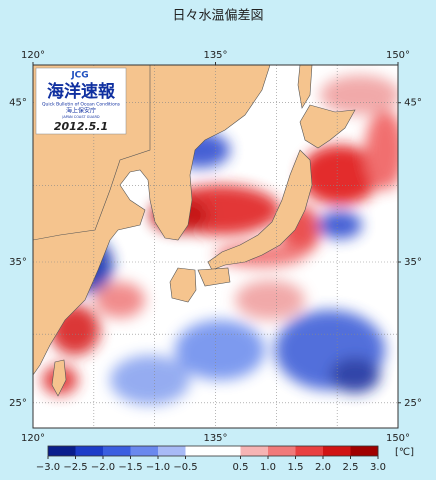  What do you see at coordinates (413, 403) in the screenshot?
I see `lat-label-right: 25°` at bounding box center [413, 403].